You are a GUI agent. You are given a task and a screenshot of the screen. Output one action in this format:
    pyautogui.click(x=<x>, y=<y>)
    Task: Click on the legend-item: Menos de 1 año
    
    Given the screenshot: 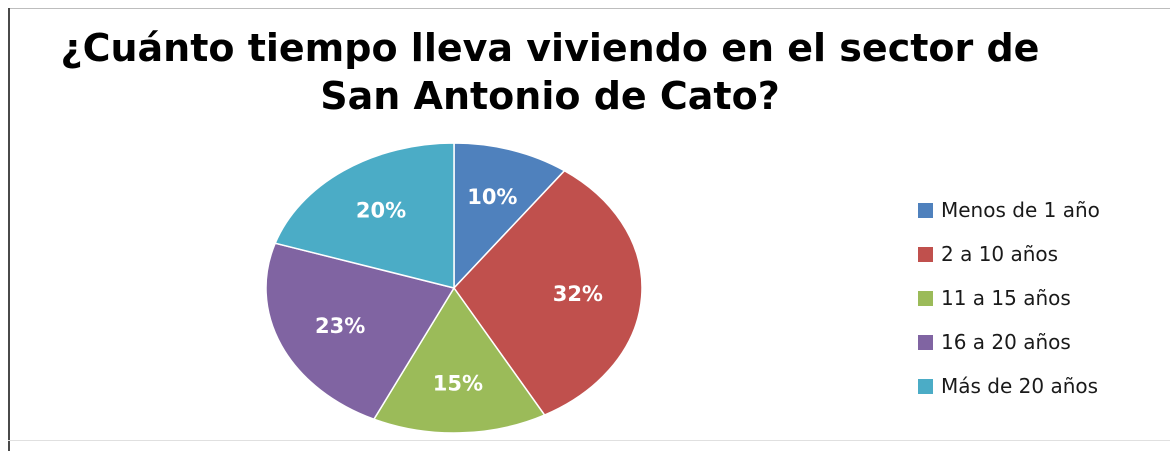 What is the action you would take?
    pyautogui.click(x=1038, y=210)
    